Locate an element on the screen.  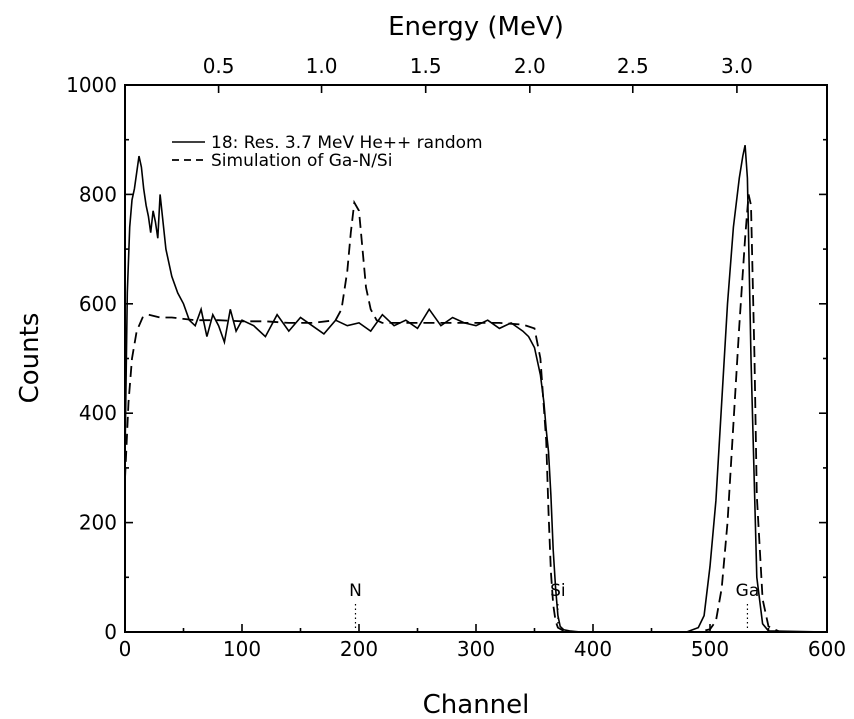
top-tick-label: 2.0 is located at coordinates (530, 66).